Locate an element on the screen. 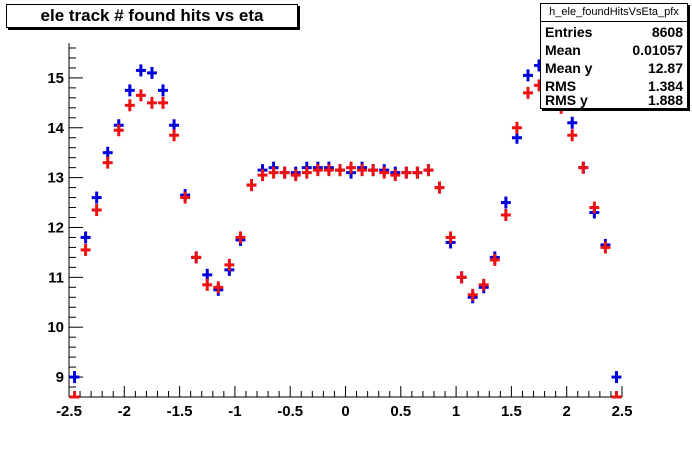  stats-label: RMS is located at coordinates (561, 86).